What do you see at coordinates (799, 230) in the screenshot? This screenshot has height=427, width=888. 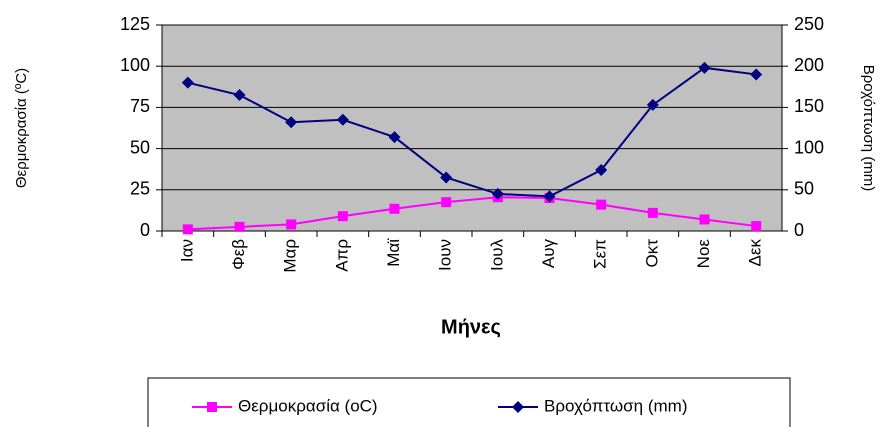 I see `y2-tick-label: 0` at bounding box center [799, 230].